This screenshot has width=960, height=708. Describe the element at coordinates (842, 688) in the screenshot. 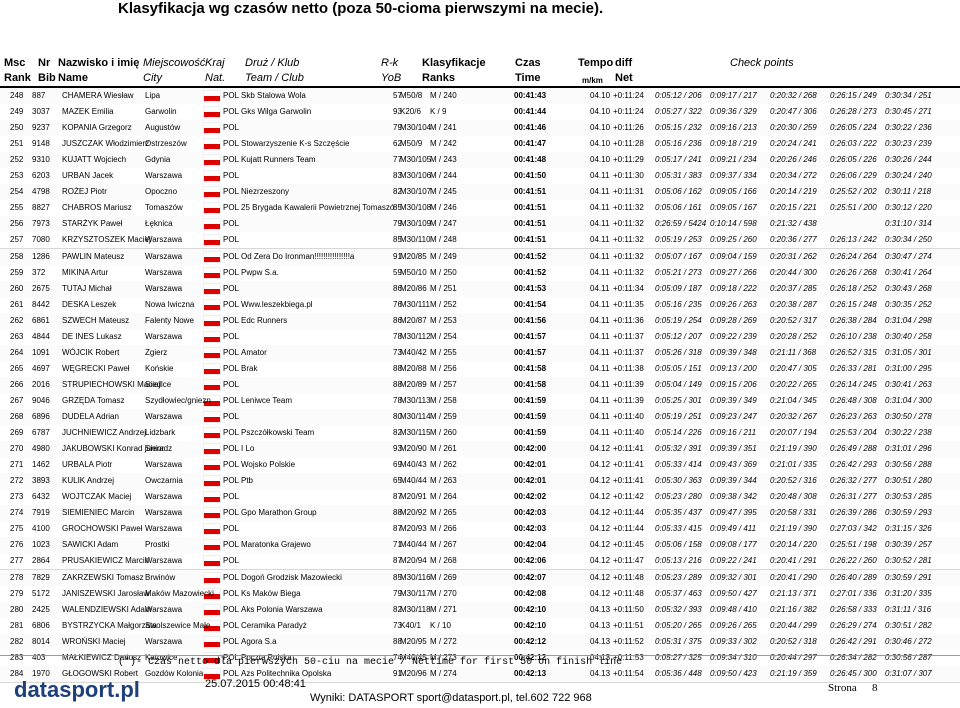

I see `page-label: Strona` at that location.